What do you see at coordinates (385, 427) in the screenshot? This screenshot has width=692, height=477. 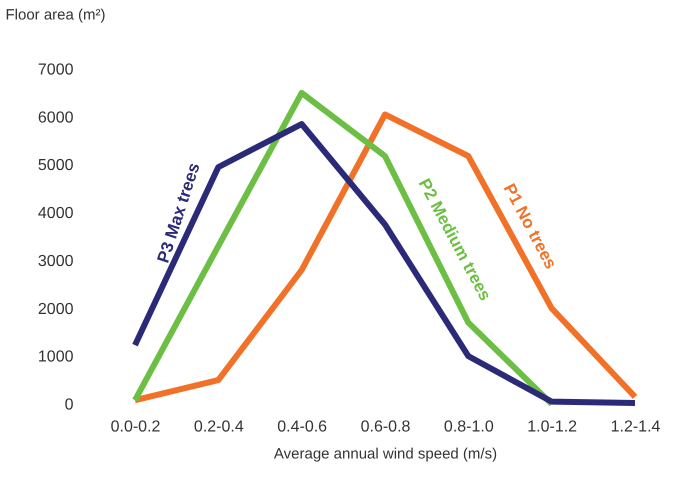 I see `x-tick-label: 0.6-0.8` at bounding box center [385, 427].